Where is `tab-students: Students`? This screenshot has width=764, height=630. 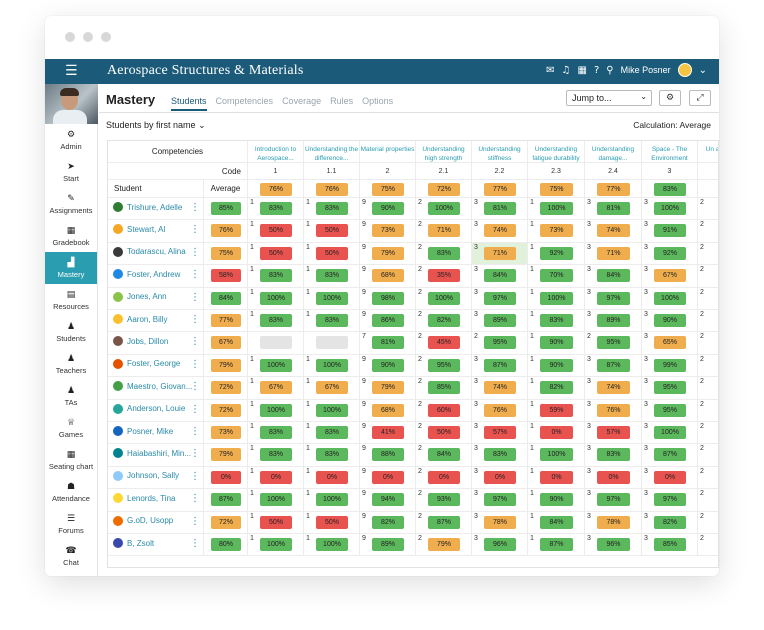
tab-students: Students is located at coordinates (189, 103).